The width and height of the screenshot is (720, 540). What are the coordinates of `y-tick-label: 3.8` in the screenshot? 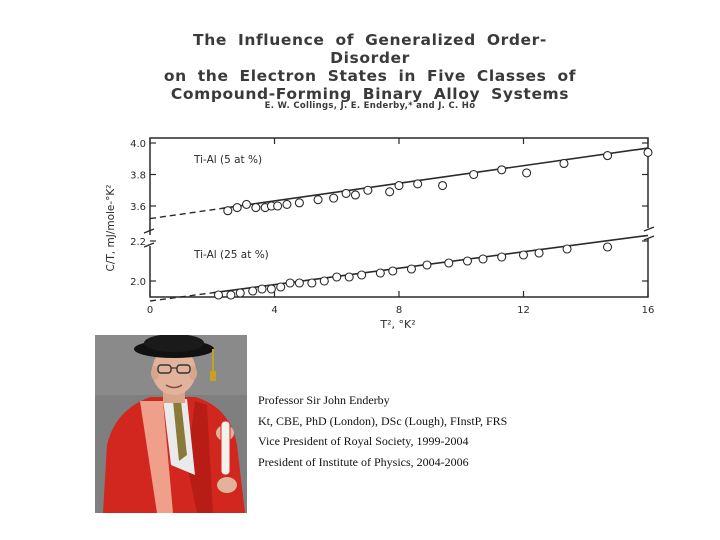 It's located at (138, 176).